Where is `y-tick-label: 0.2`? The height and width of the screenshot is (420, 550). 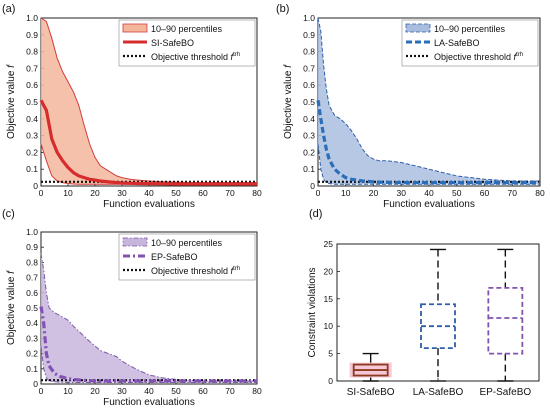 y-tick-label: 0.2 is located at coordinates (309, 152).